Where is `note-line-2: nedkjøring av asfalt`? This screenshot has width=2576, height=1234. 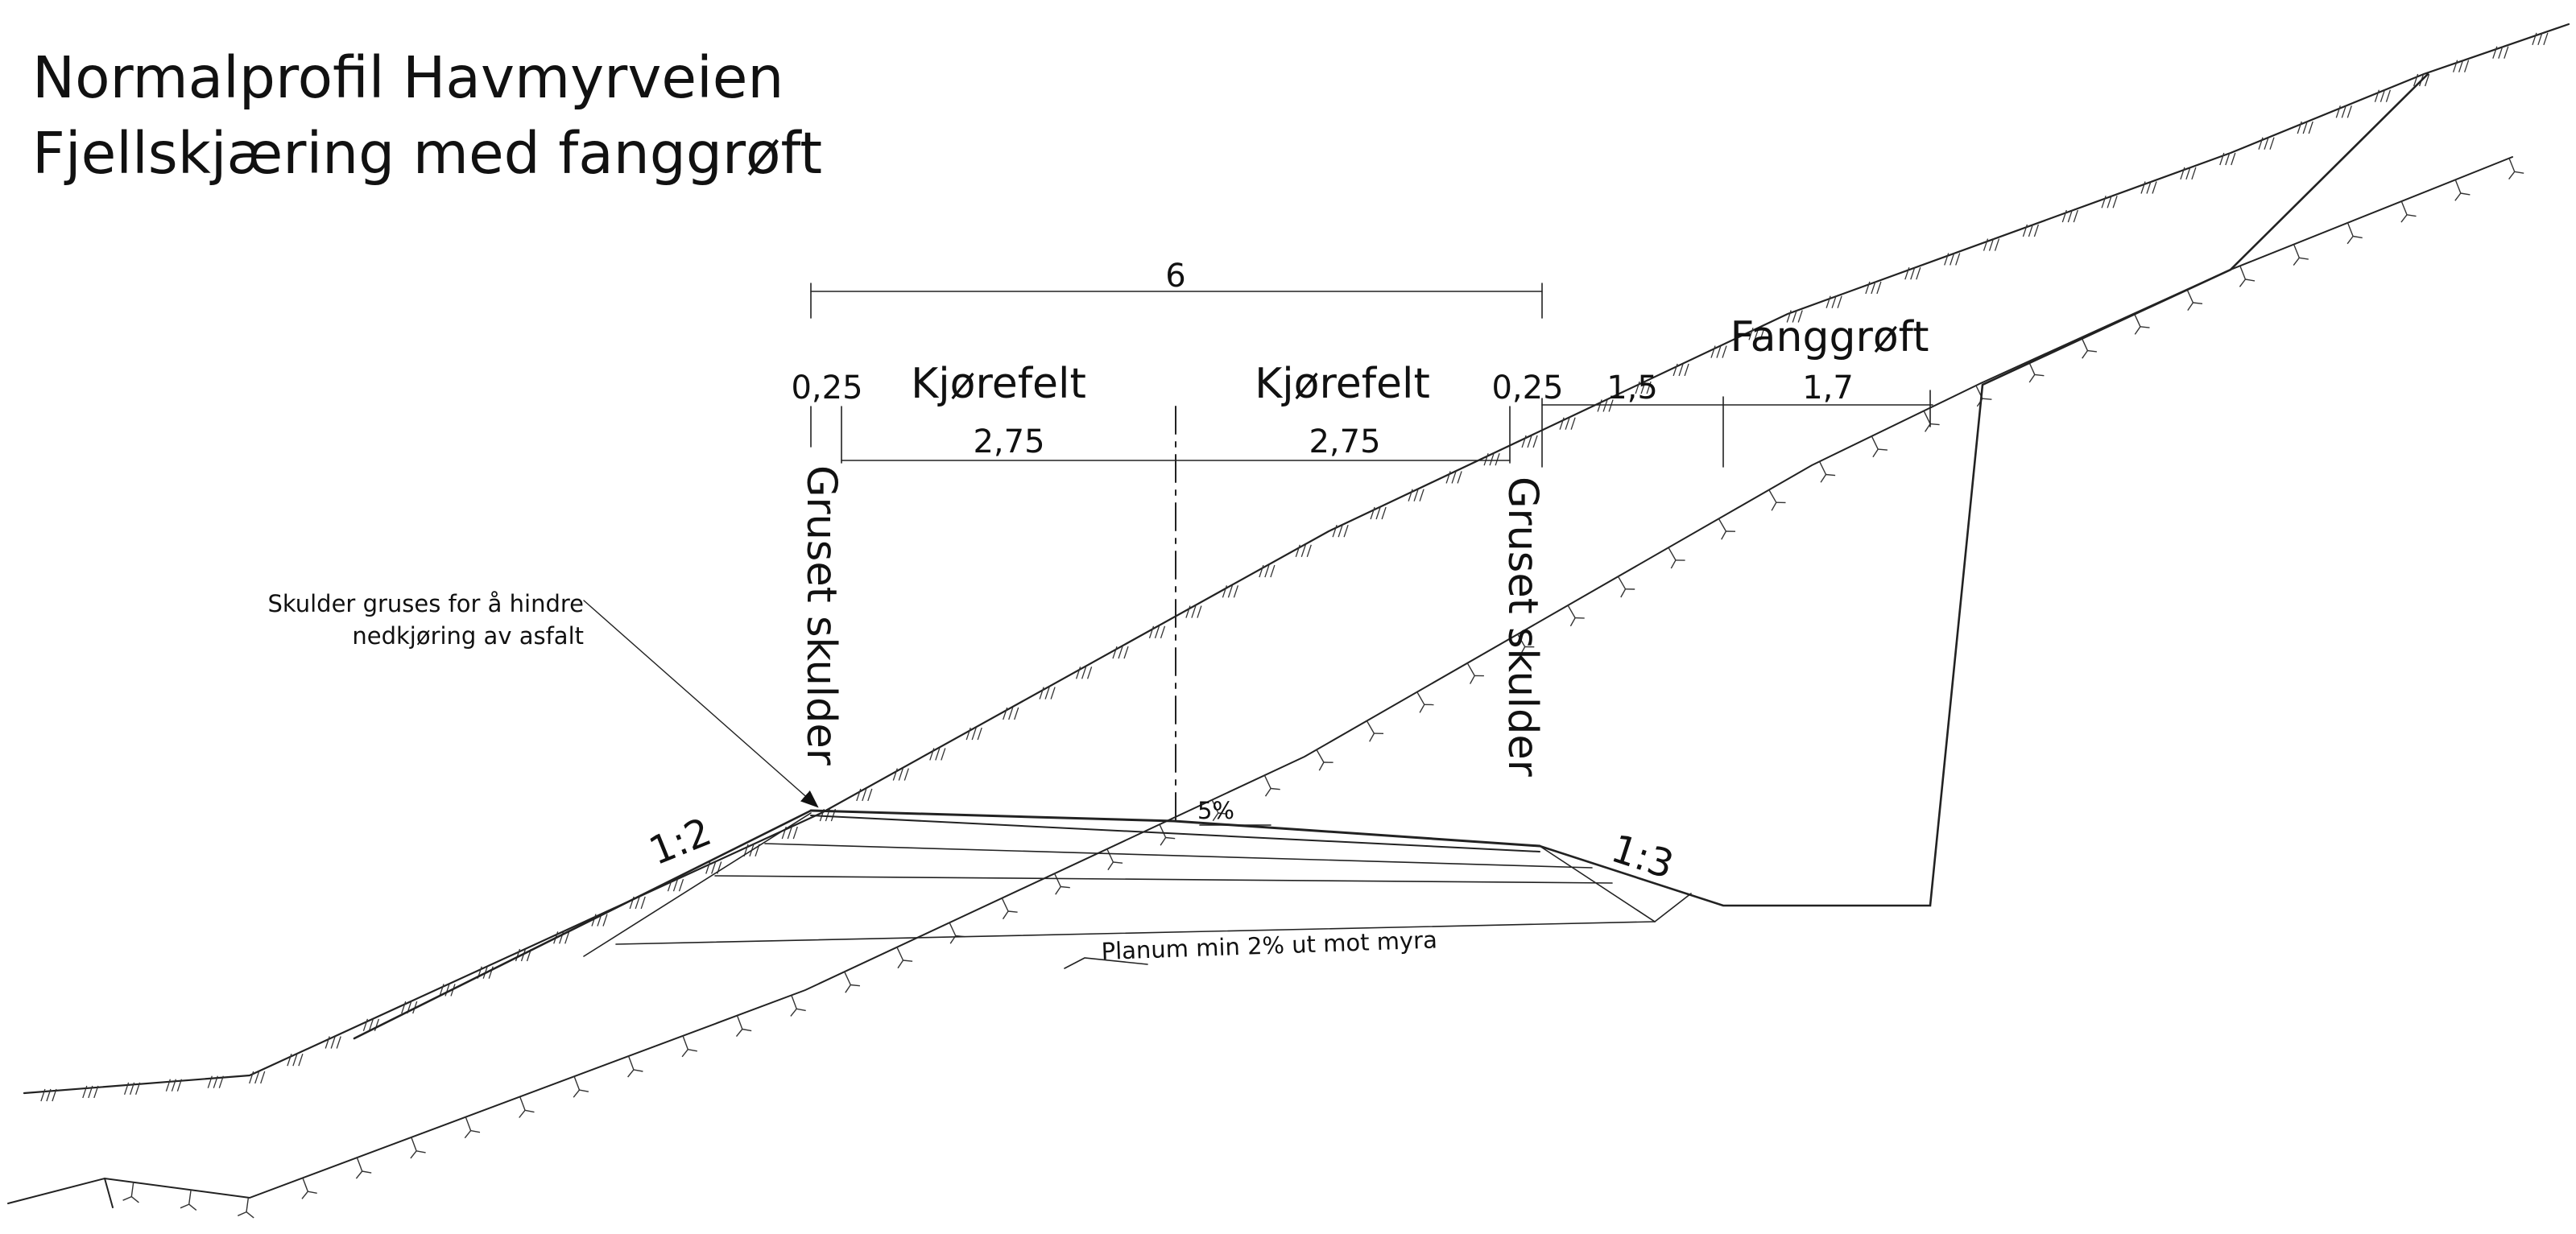 note-line-2: nedkjøring av asfalt is located at coordinates (468, 636).